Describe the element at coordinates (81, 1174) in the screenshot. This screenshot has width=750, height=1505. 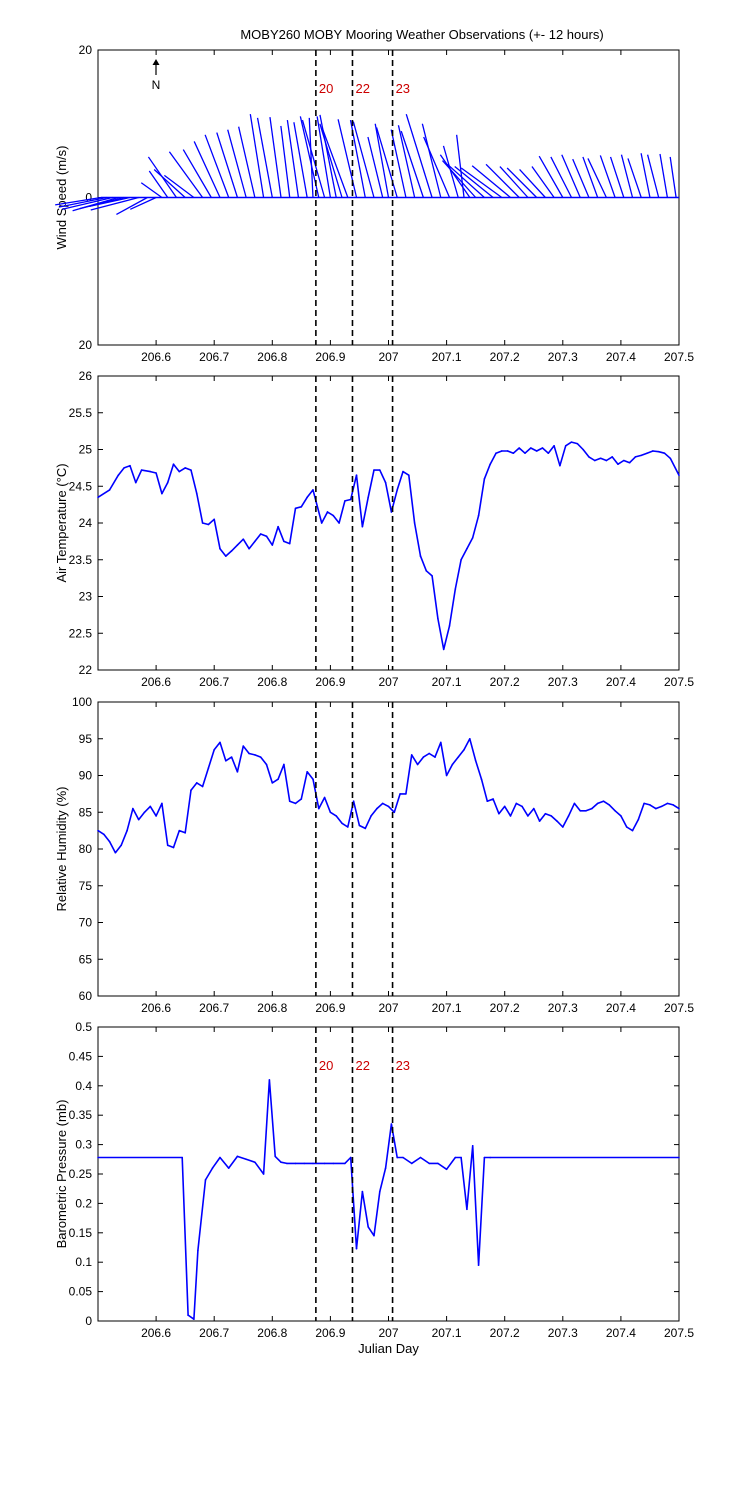
I see `y-tick-label: 0.25` at that location.